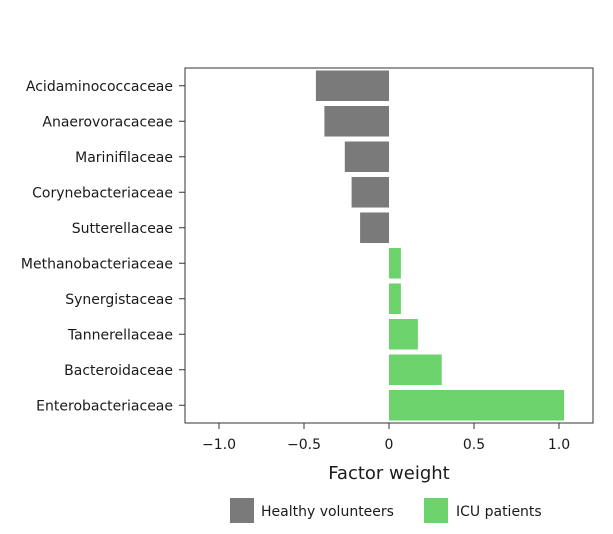  Describe the element at coordinates (389, 473) in the screenshot. I see `x-axis-title: Factor weight` at that location.